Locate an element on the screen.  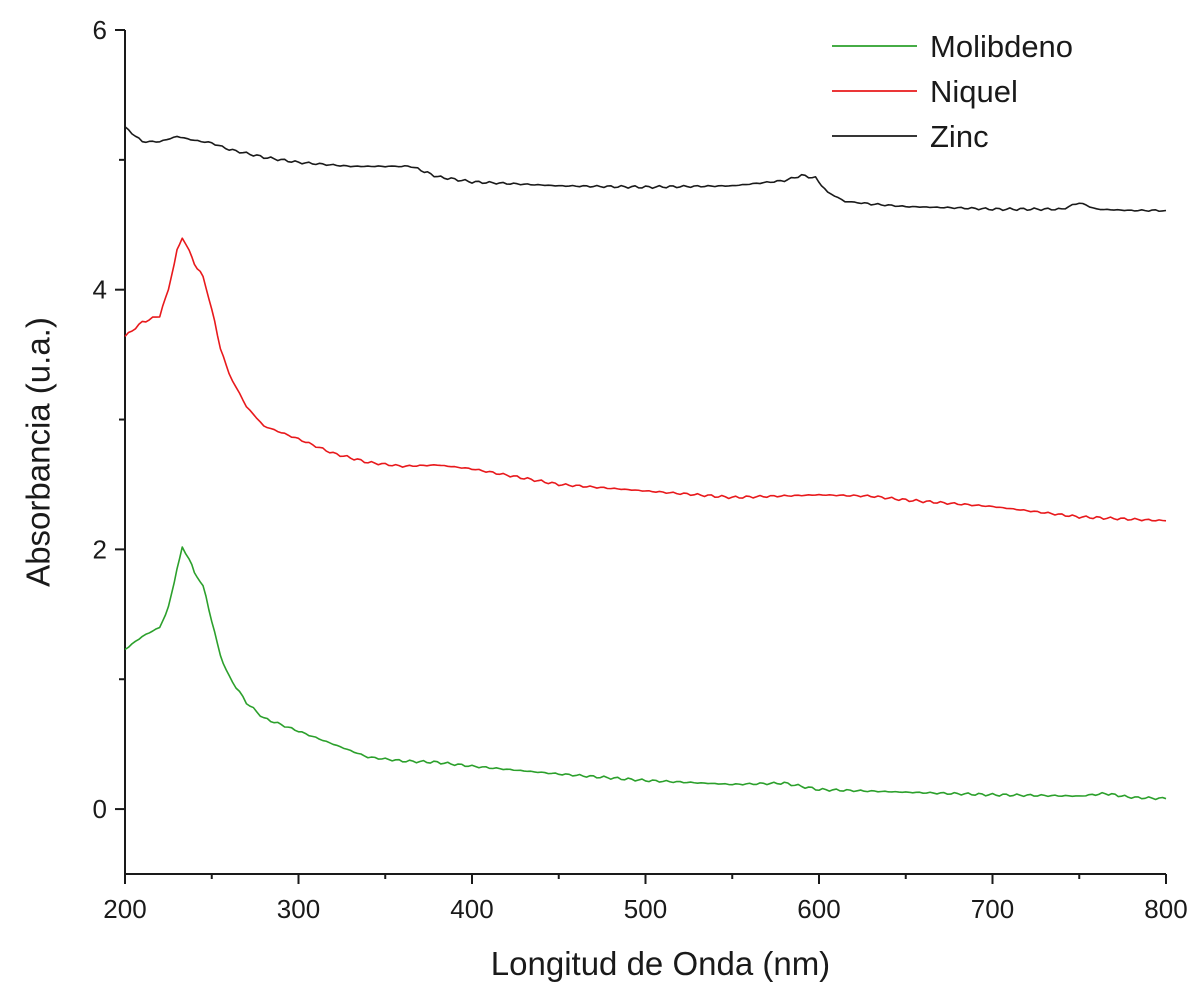
x-tick-label-400: 400 is located at coordinates (471, 909).